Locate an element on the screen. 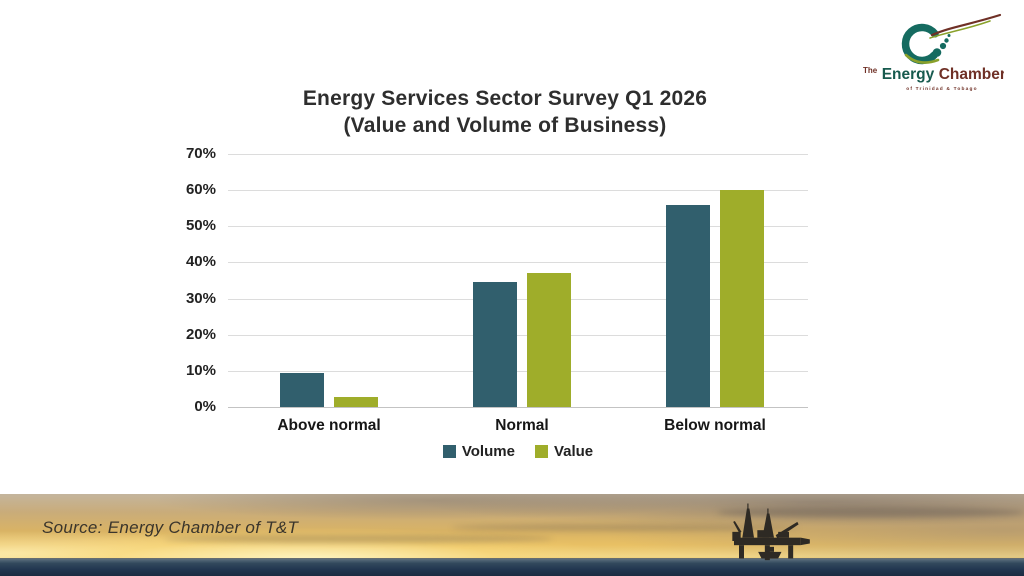  bar-value-above-normal is located at coordinates (356, 402).